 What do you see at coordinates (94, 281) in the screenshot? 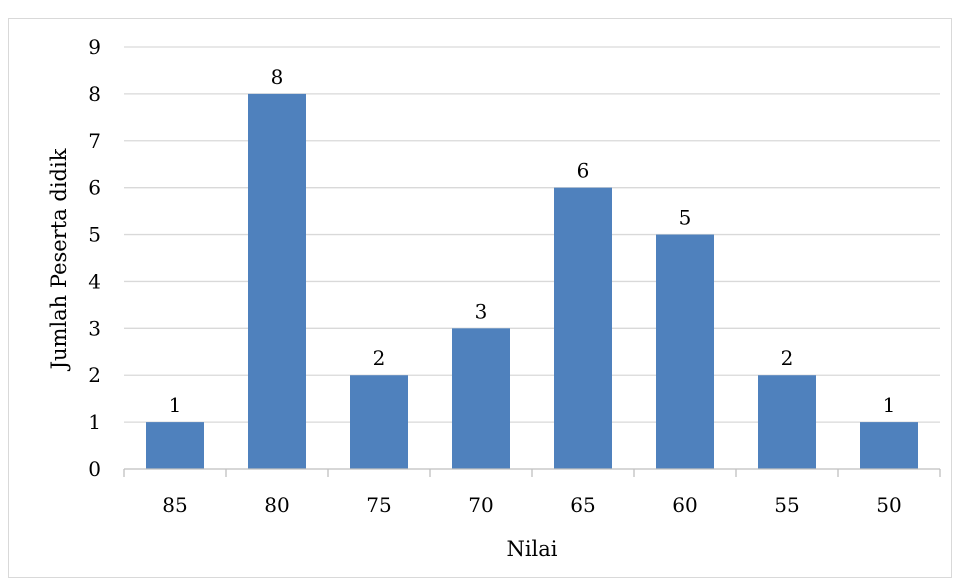
I see `y-tick-label: 4` at bounding box center [94, 281].